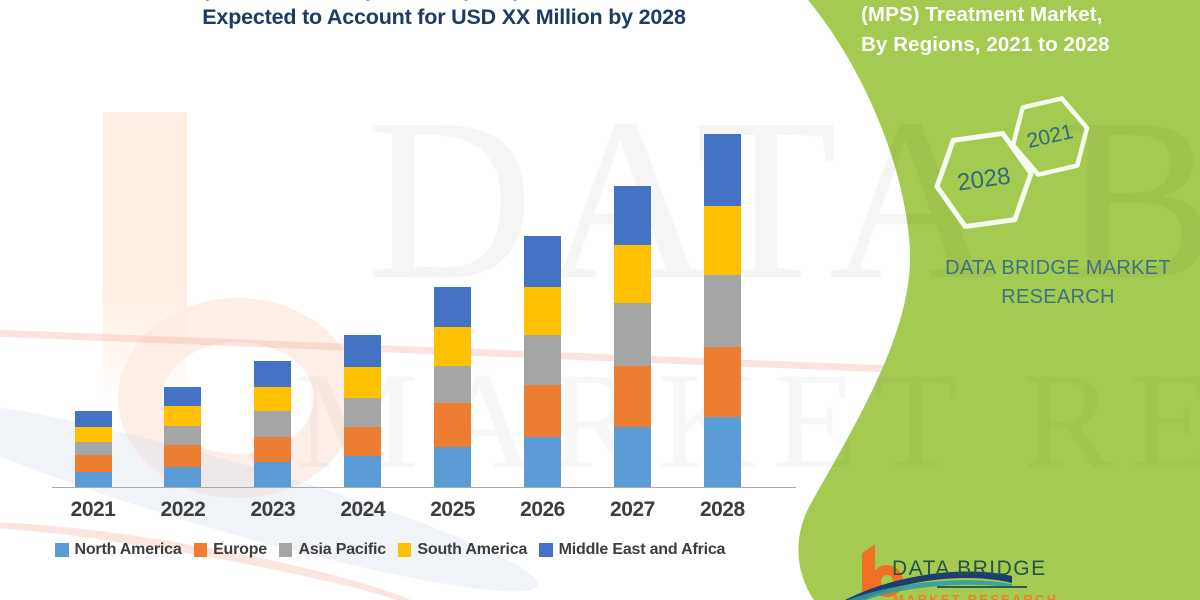 The width and height of the screenshot is (1200, 600). What do you see at coordinates (632, 509) in the screenshot?
I see `x-axis-label-2027: 2027` at bounding box center [632, 509].